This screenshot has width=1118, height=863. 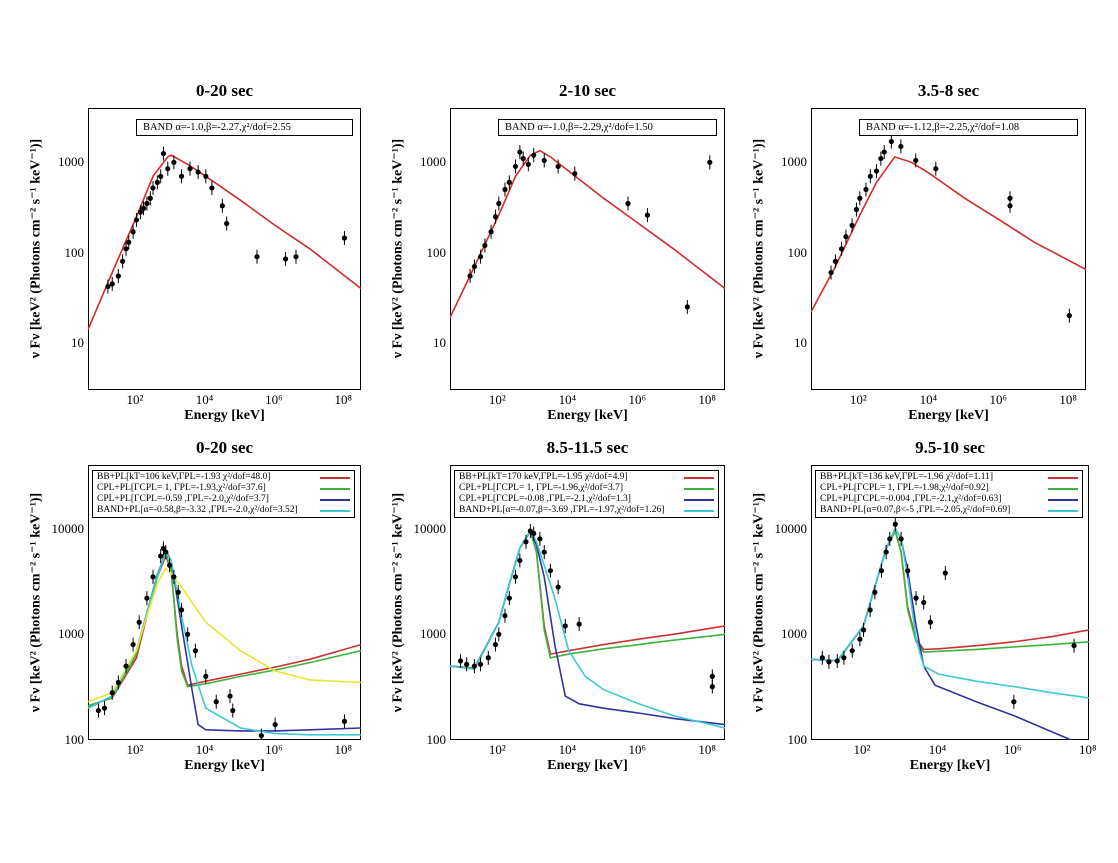 I want to click on x-tick-label: 10⁶, so click(x=637, y=399).